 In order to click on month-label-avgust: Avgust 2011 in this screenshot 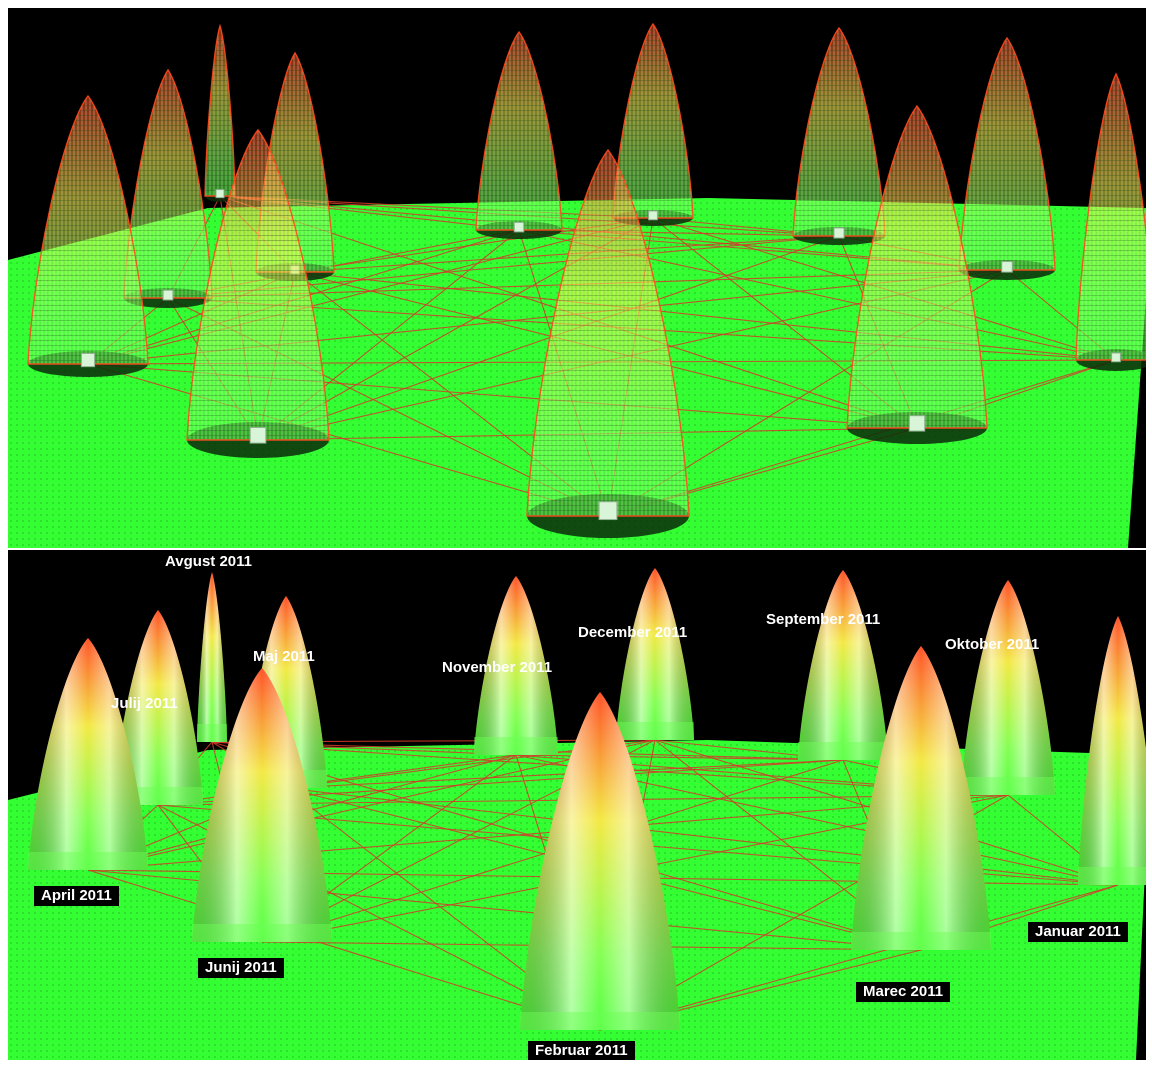, I will do `click(208, 561)`.